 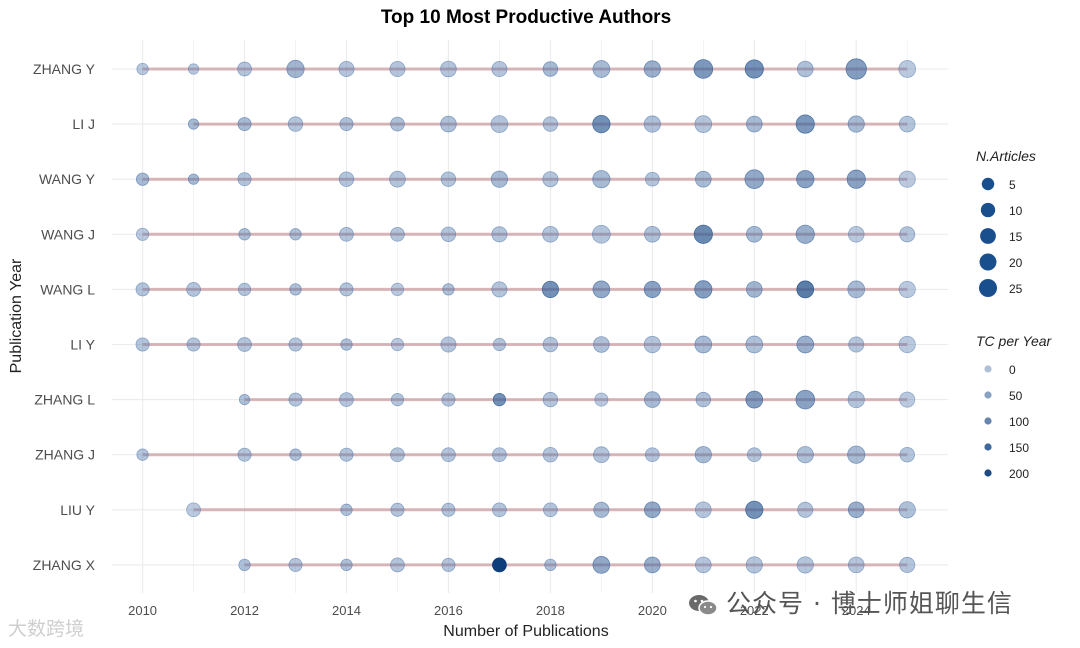 I want to click on y-tick-label: WANG Y, so click(x=67, y=179).